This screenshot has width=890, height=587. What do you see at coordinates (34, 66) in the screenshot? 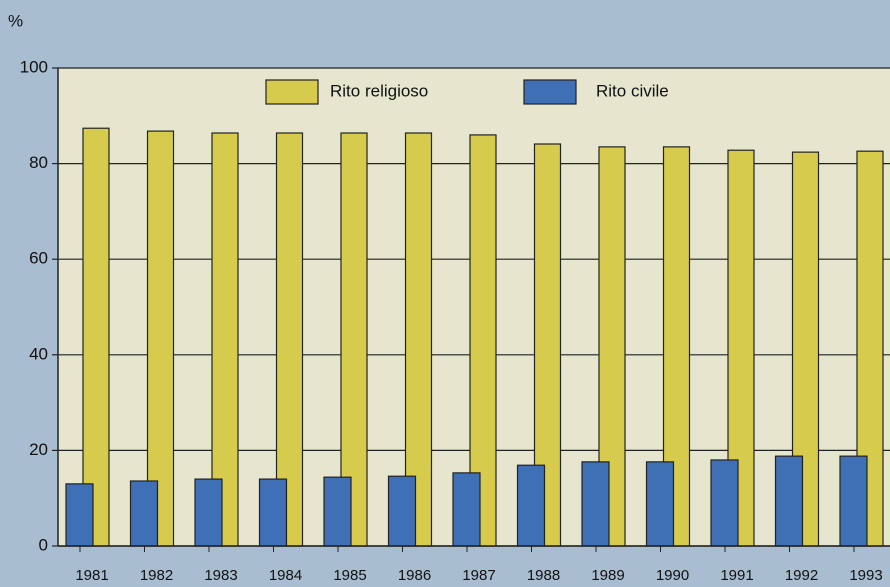
I see `y-tick-label: 100` at bounding box center [34, 66].